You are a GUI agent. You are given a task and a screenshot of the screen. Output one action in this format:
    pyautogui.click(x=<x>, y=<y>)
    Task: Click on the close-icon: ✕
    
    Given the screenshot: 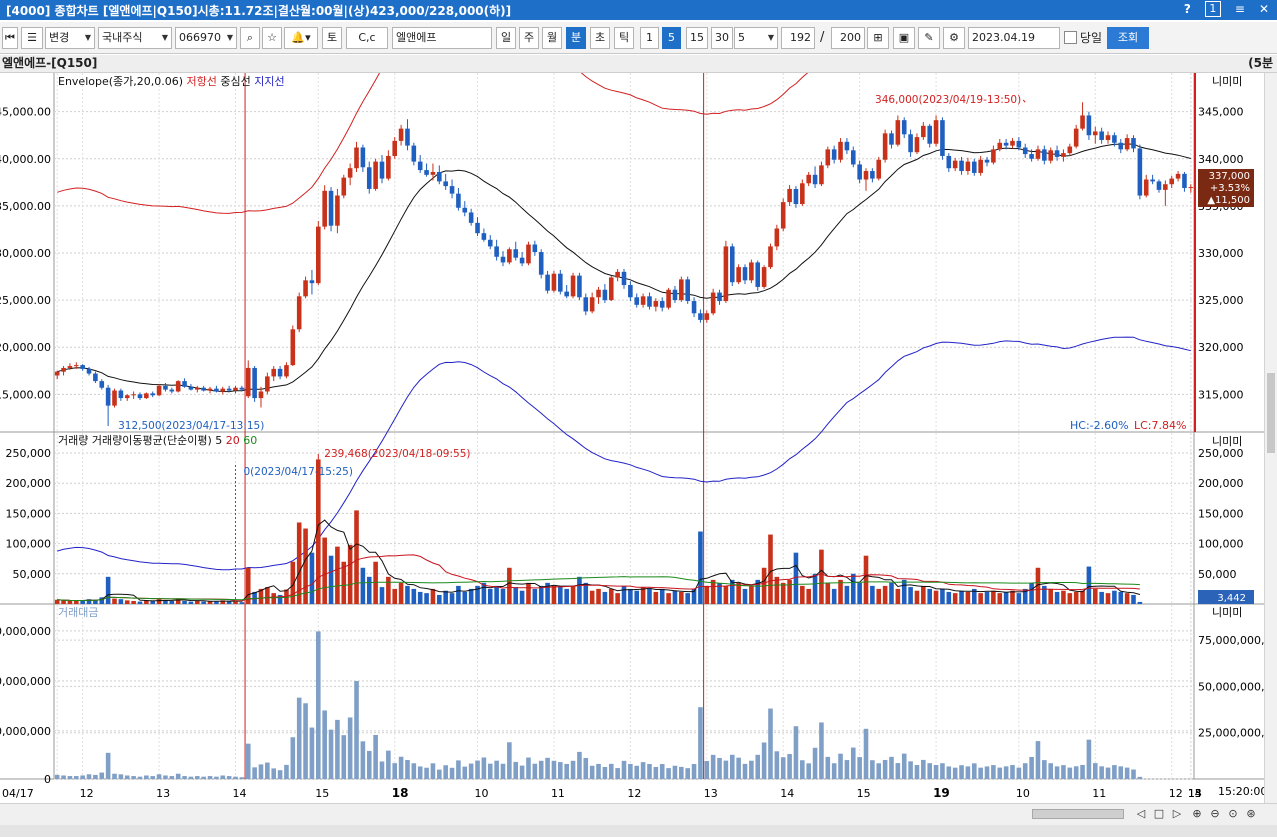 What is the action you would take?
    pyautogui.click(x=1263, y=9)
    